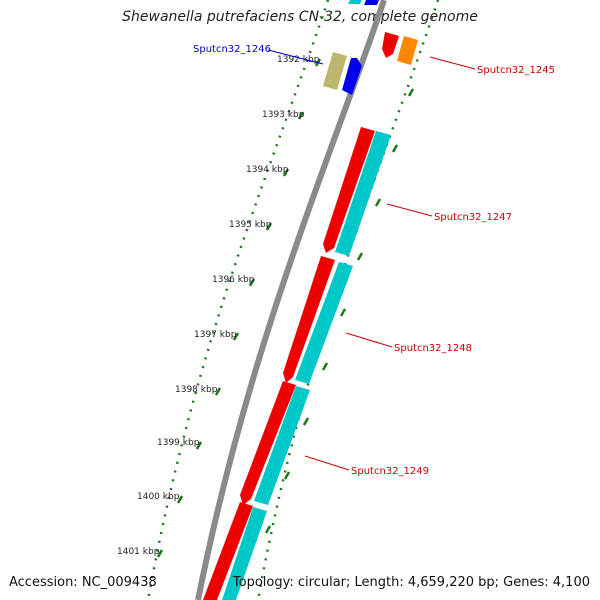 The image size is (600, 600). I want to click on gene-label-sputcn32-1247: Sputcn32_1247, so click(473, 217).